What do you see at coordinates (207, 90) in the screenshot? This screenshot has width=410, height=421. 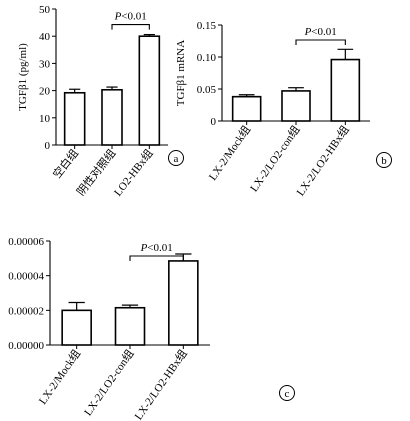 I see `y-tick-label: 0.05` at bounding box center [207, 90].